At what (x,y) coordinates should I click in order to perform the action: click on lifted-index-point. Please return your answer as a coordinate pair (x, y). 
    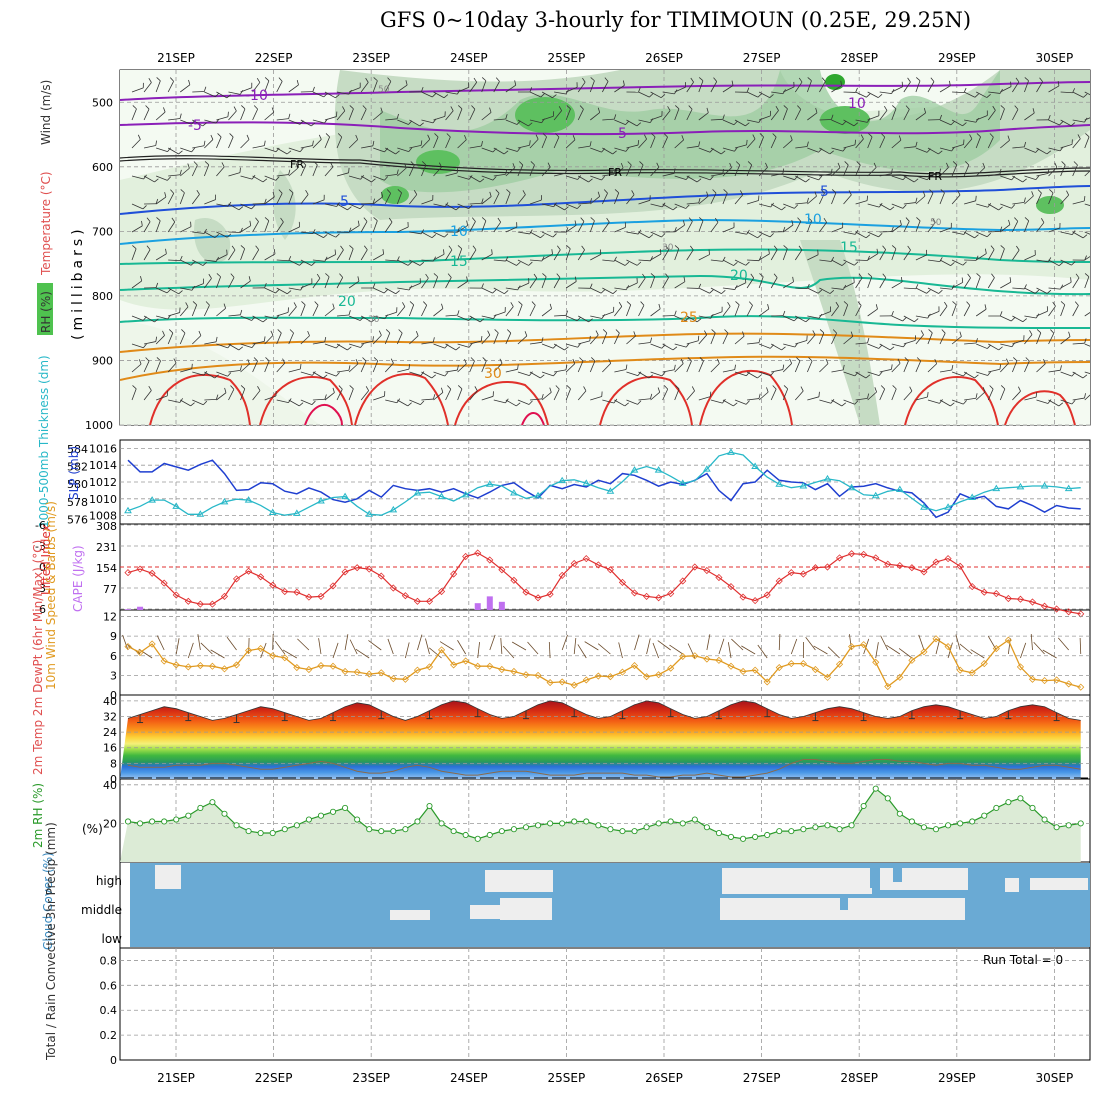
    Looking at the image, I should click on (321, 596).